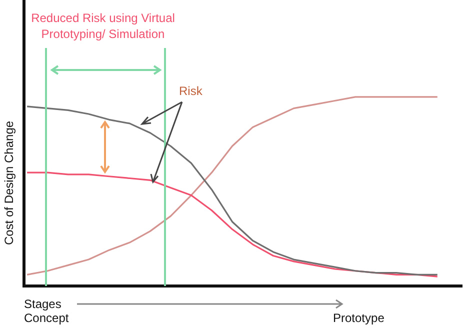 The width and height of the screenshot is (465, 331). I want to click on x-axis-title: Stages, so click(43, 304).